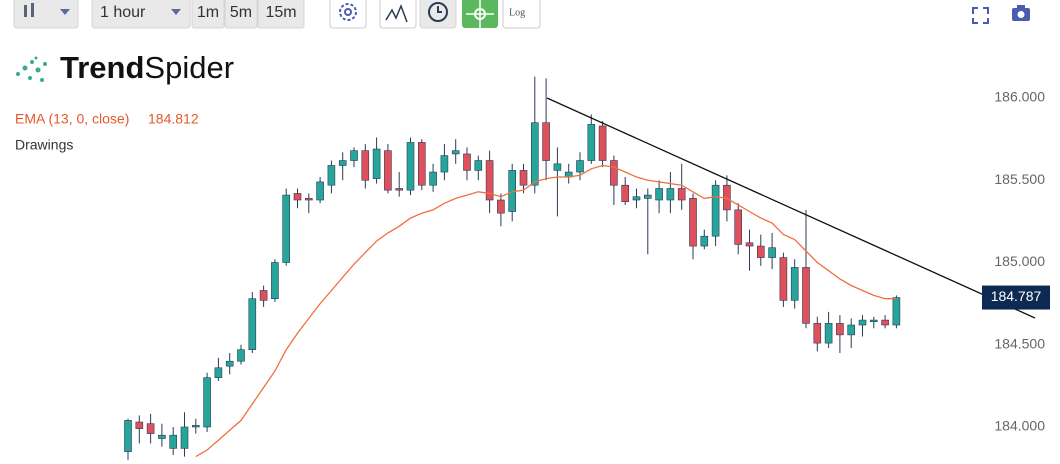 The width and height of the screenshot is (1060, 464). I want to click on quick-interval: 5m, so click(241, 14).